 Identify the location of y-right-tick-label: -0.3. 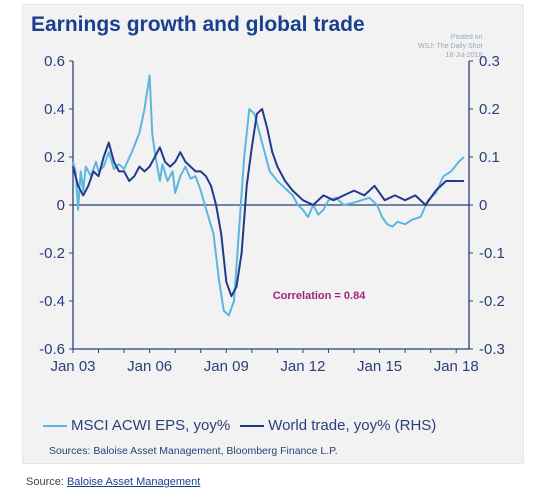
(492, 349).